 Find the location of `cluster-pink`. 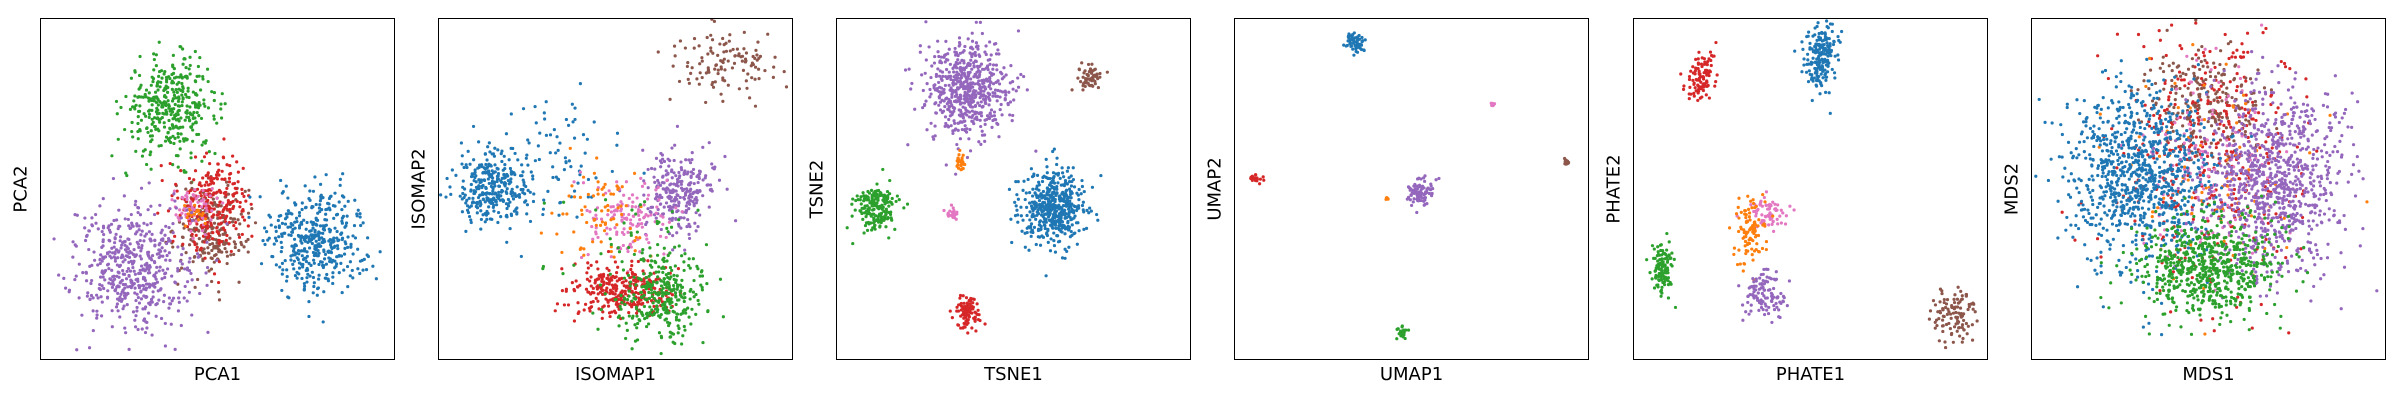

cluster-pink is located at coordinates (950, 212).